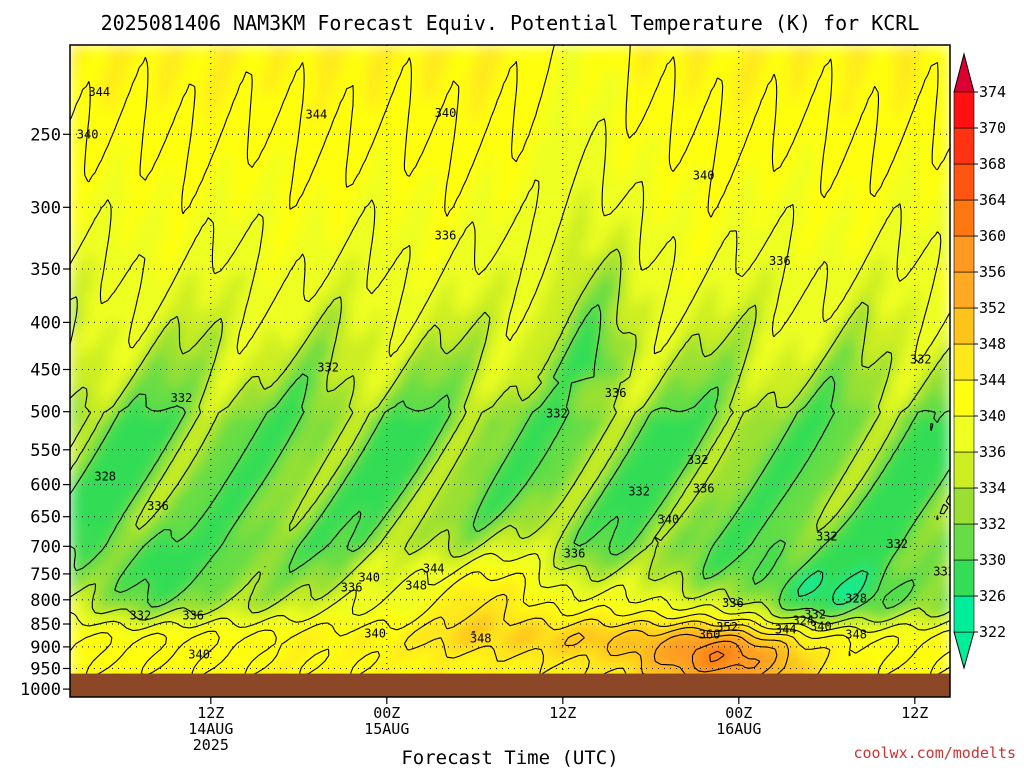 The height and width of the screenshot is (768, 1024). I want to click on x-tick-label: 15AUG, so click(386, 729).